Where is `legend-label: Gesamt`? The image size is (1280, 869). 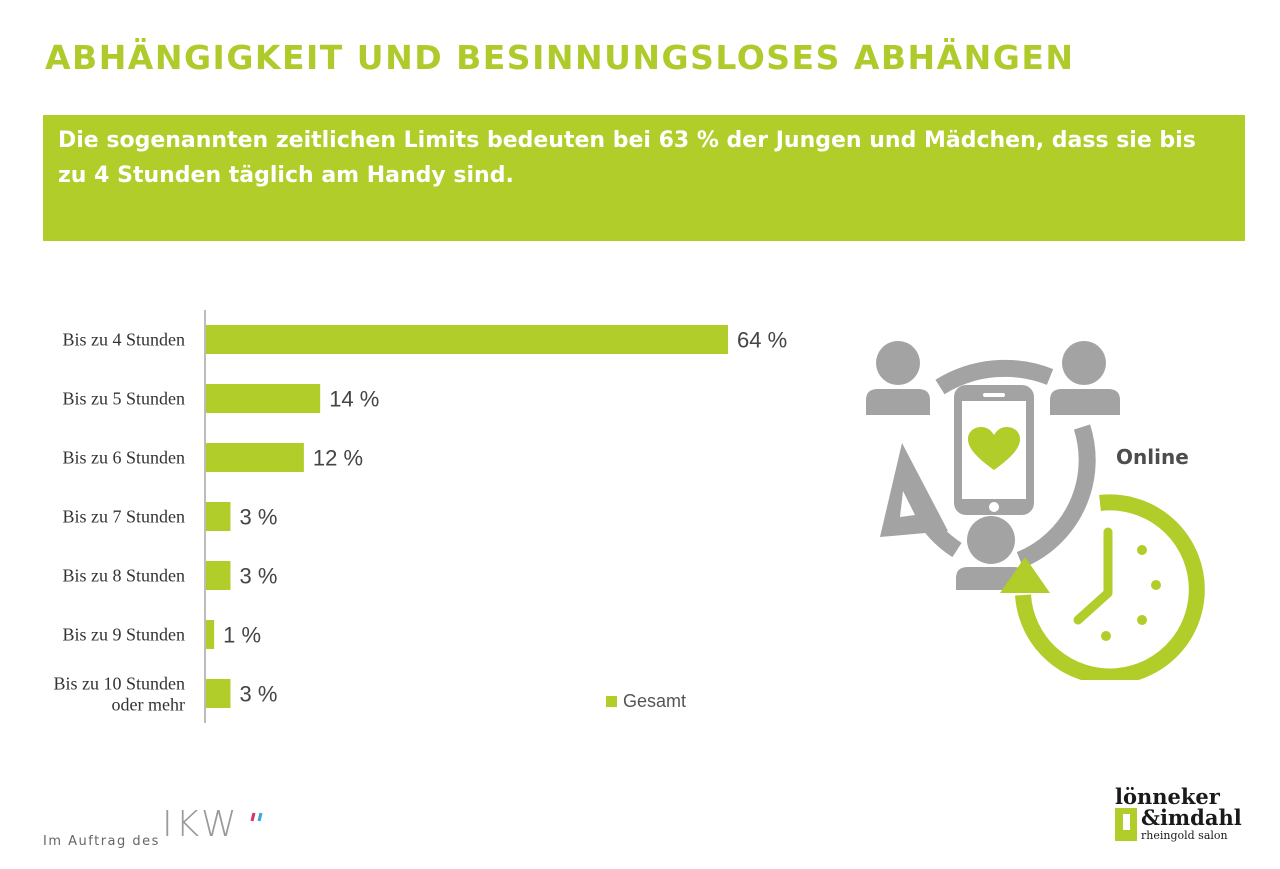 legend-label: Gesamt is located at coordinates (655, 701).